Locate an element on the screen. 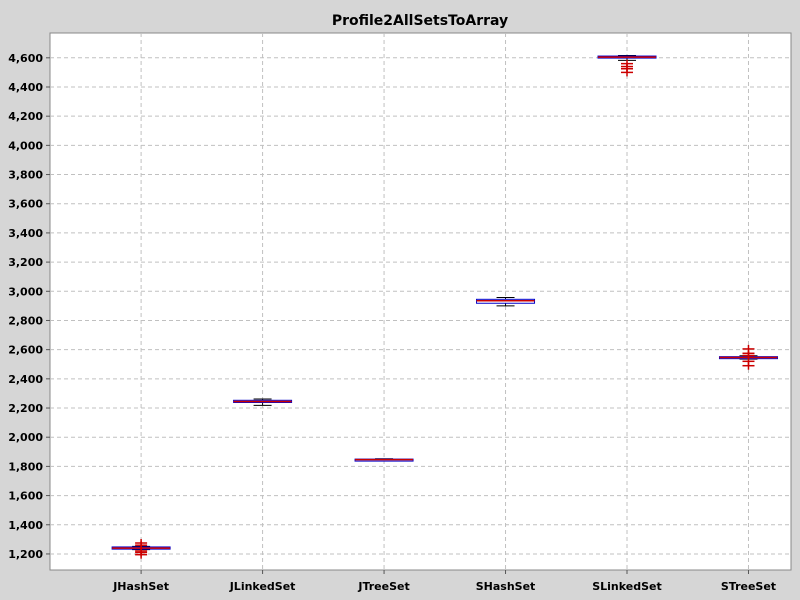  y-tick-label: 2,000 is located at coordinates (25, 437).